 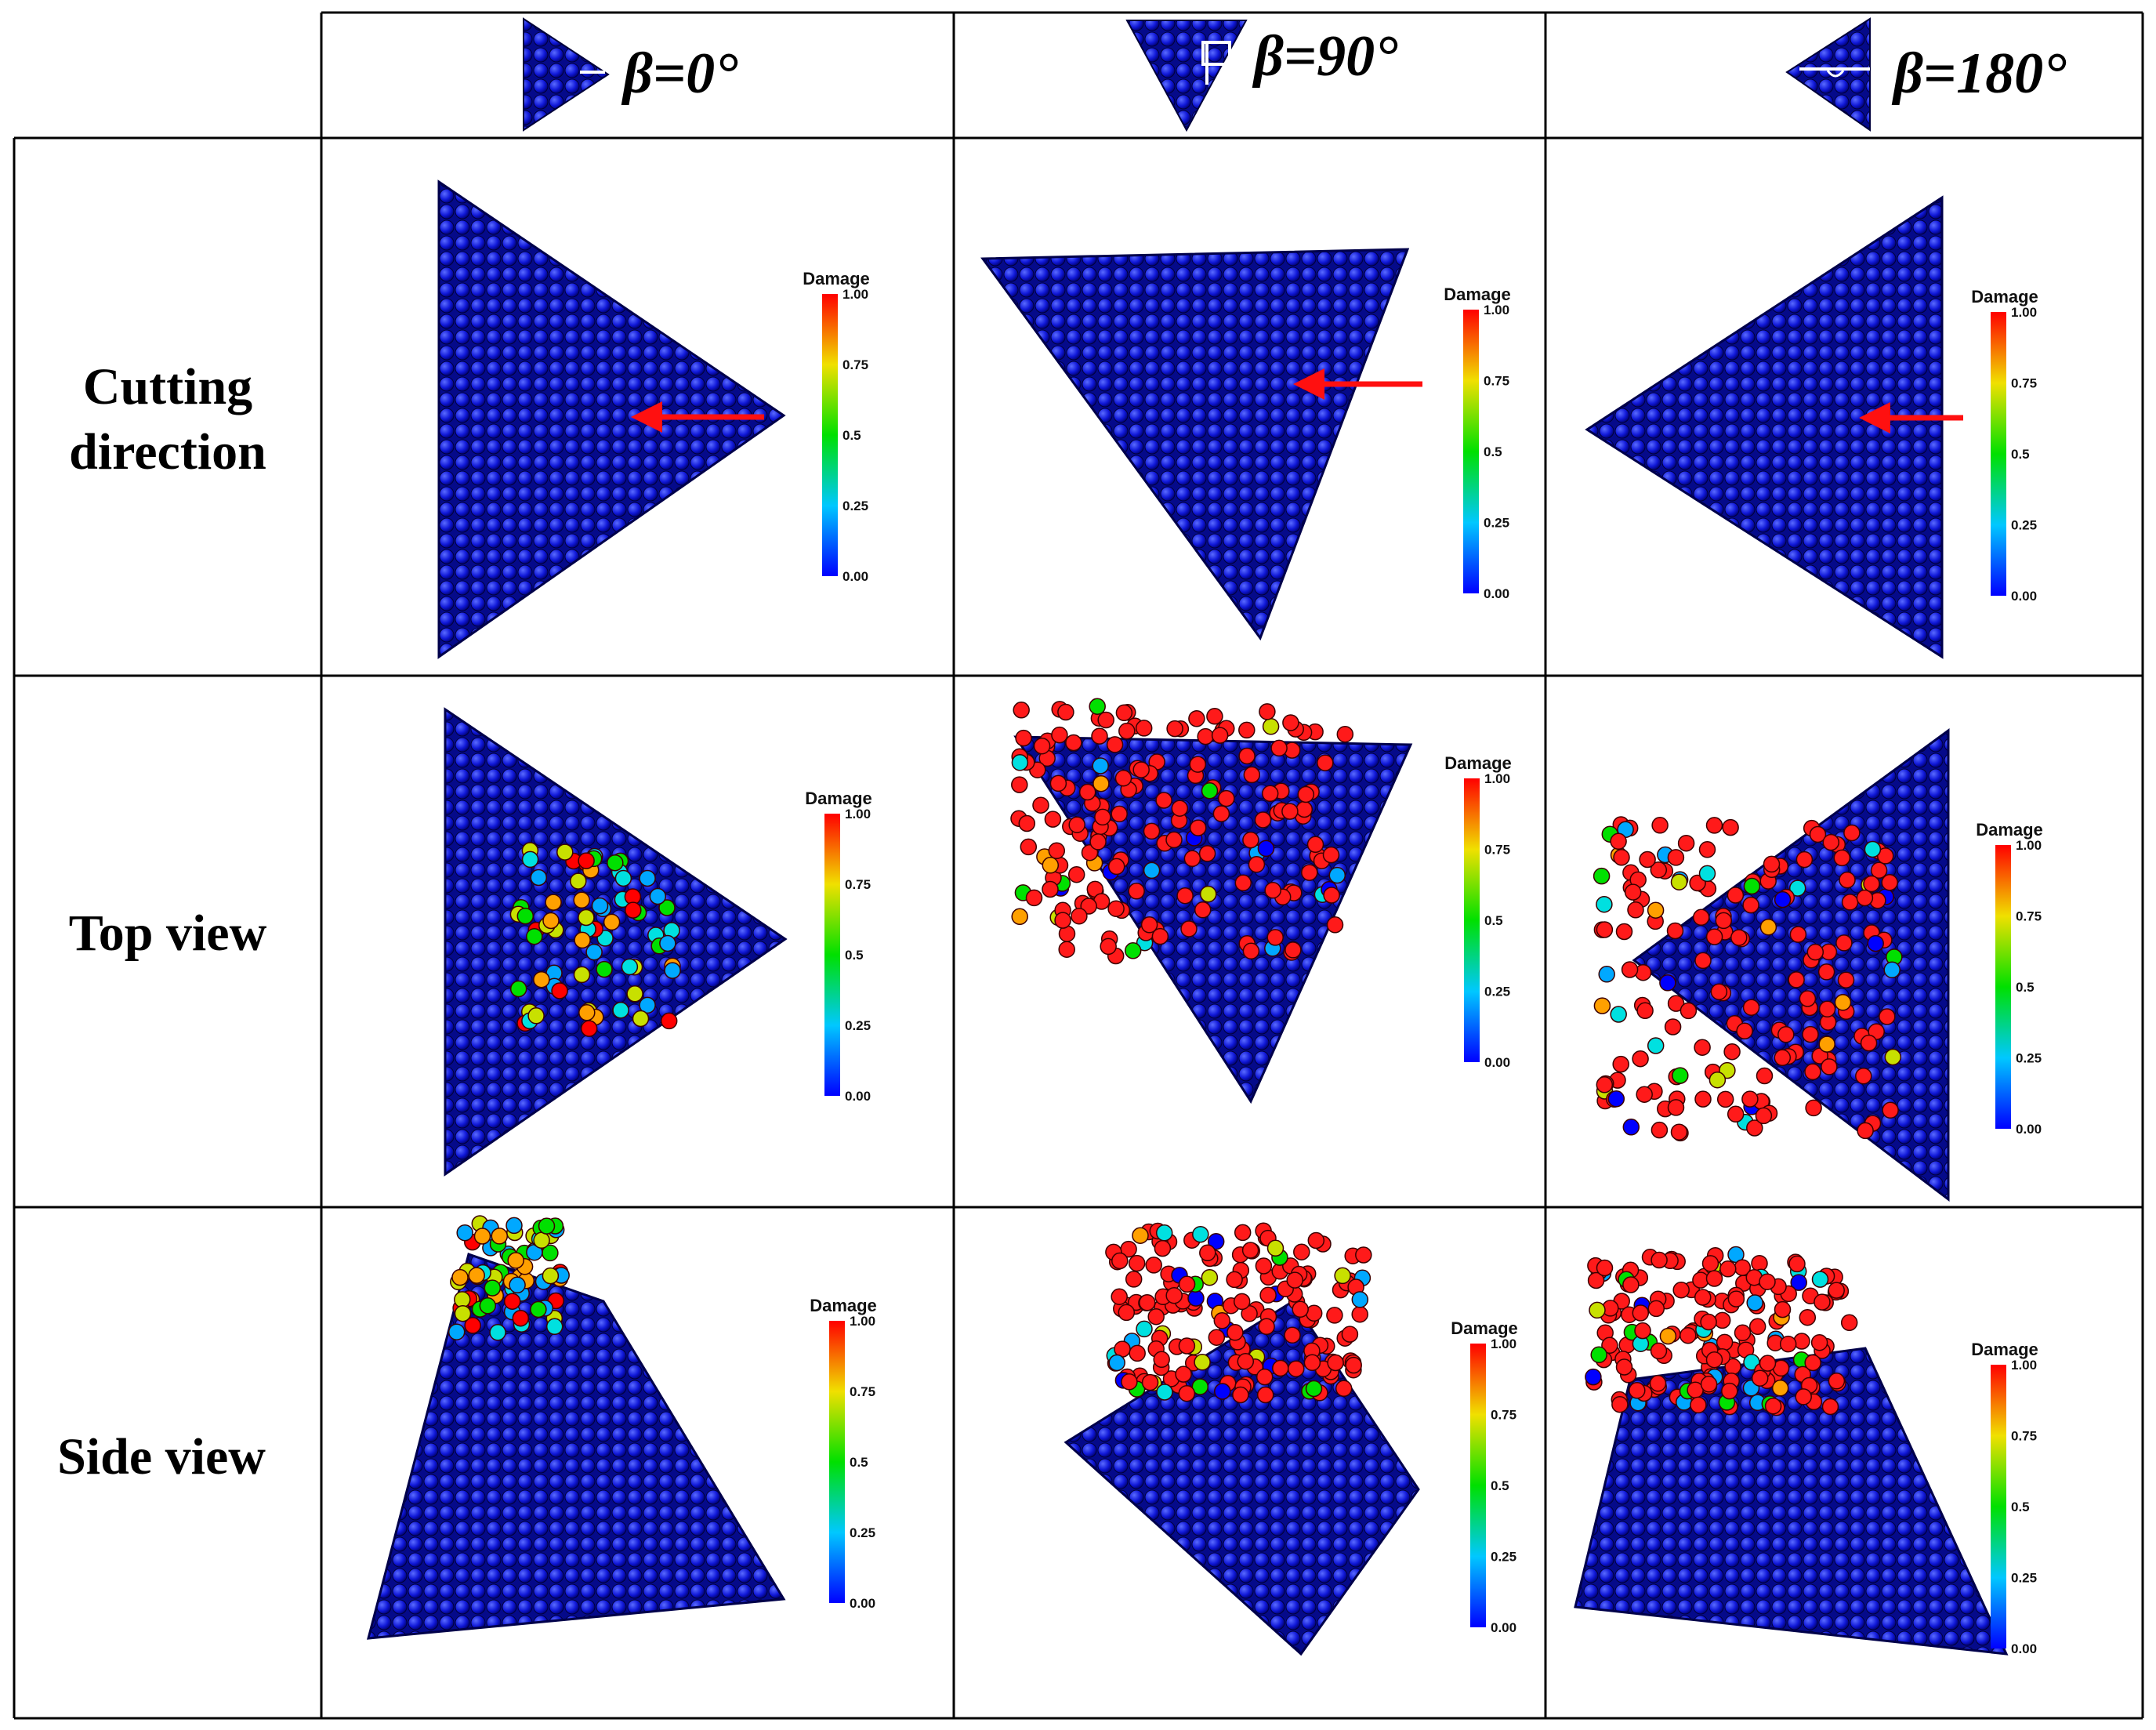 What do you see at coordinates (167, 452) in the screenshot?
I see `row-label-cutting-line2: direction` at bounding box center [167, 452].